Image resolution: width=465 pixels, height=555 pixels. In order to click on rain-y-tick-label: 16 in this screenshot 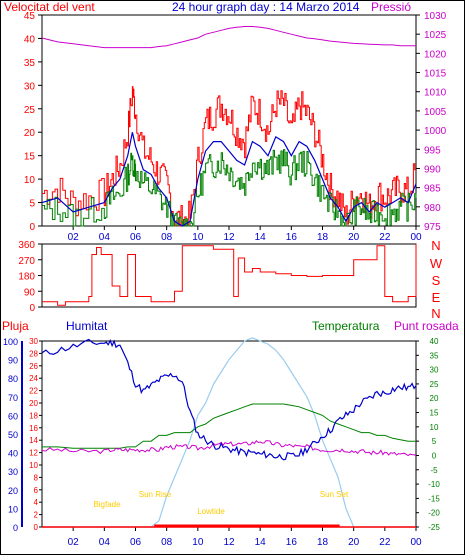, I will do `click(33, 428)`.